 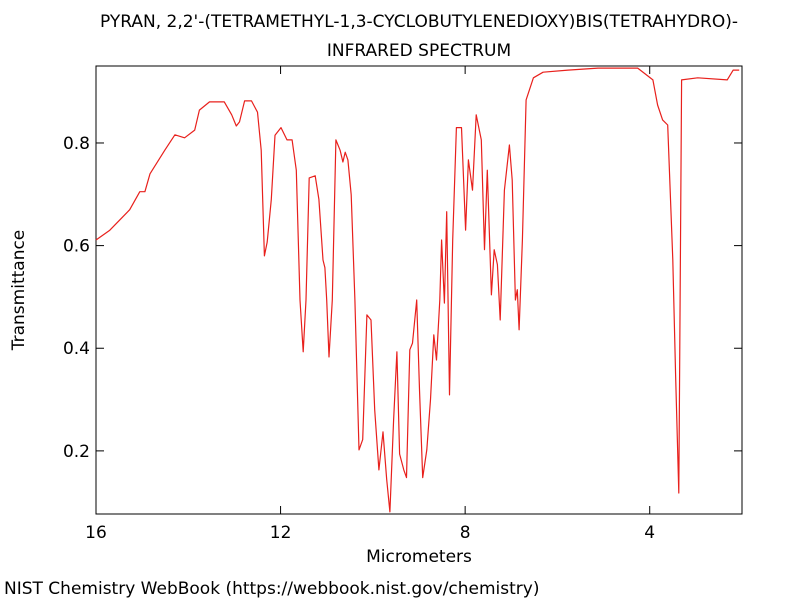 What do you see at coordinates (76, 247) in the screenshot?
I see `y-tick-label: 0.6` at bounding box center [76, 247].